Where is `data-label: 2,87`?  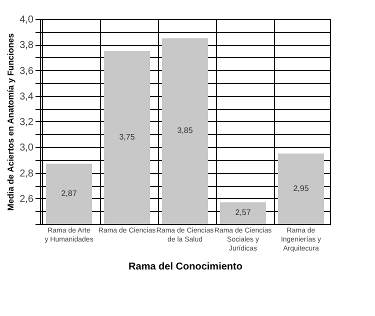 data-label: 2,87 is located at coordinates (69, 193).